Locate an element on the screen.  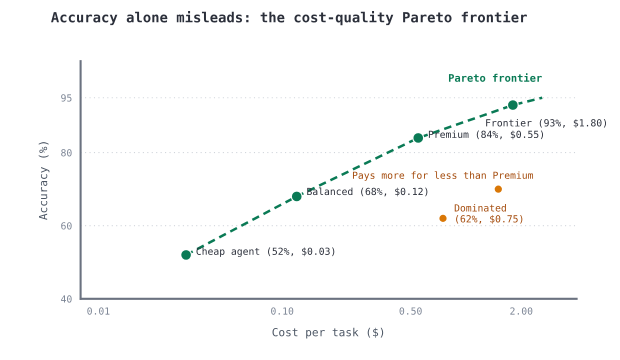
y-tick-label: 40 is located at coordinates (66, 299).